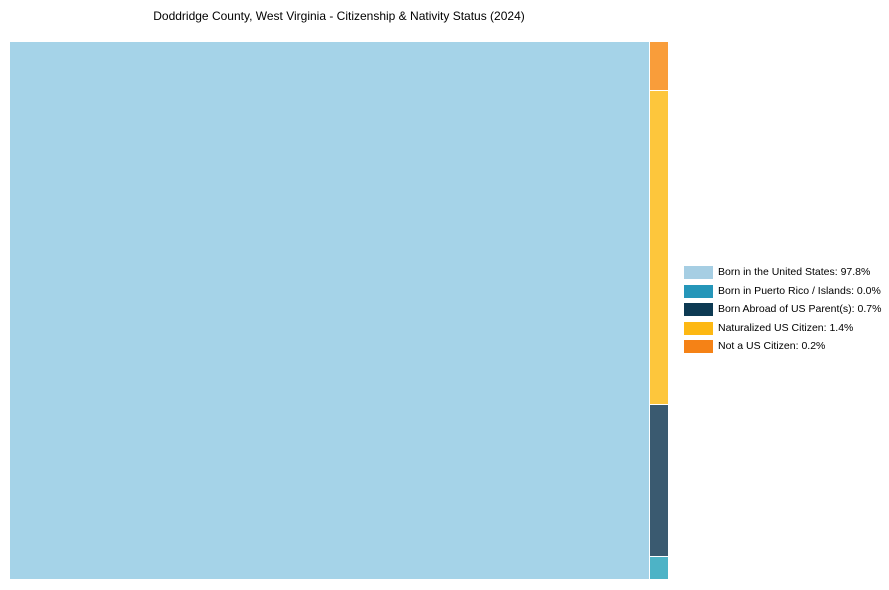  What do you see at coordinates (698, 272) in the screenshot?
I see `legend-swatch-born-in-us` at bounding box center [698, 272].